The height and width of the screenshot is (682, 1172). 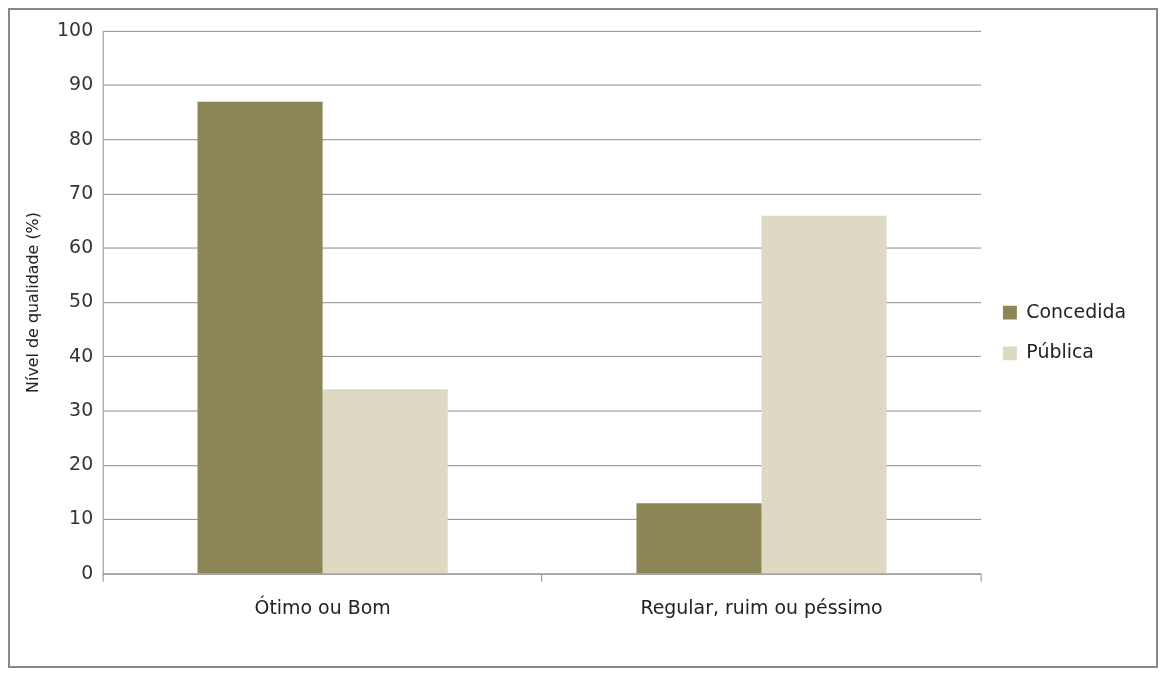 I want to click on x-tick-label: Regular, ruim ou péssimo, so click(x=761, y=606).